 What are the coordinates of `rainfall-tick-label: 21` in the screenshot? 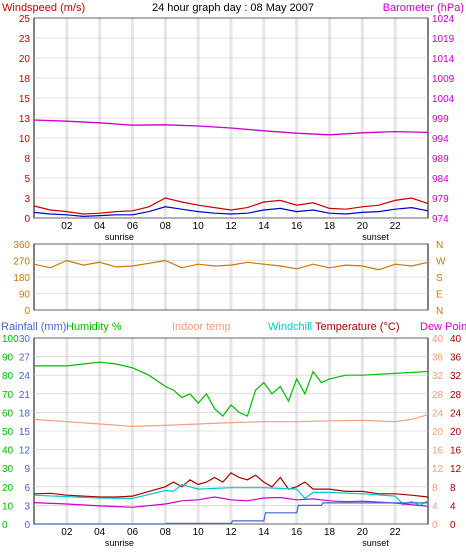 It's located at (25, 395).